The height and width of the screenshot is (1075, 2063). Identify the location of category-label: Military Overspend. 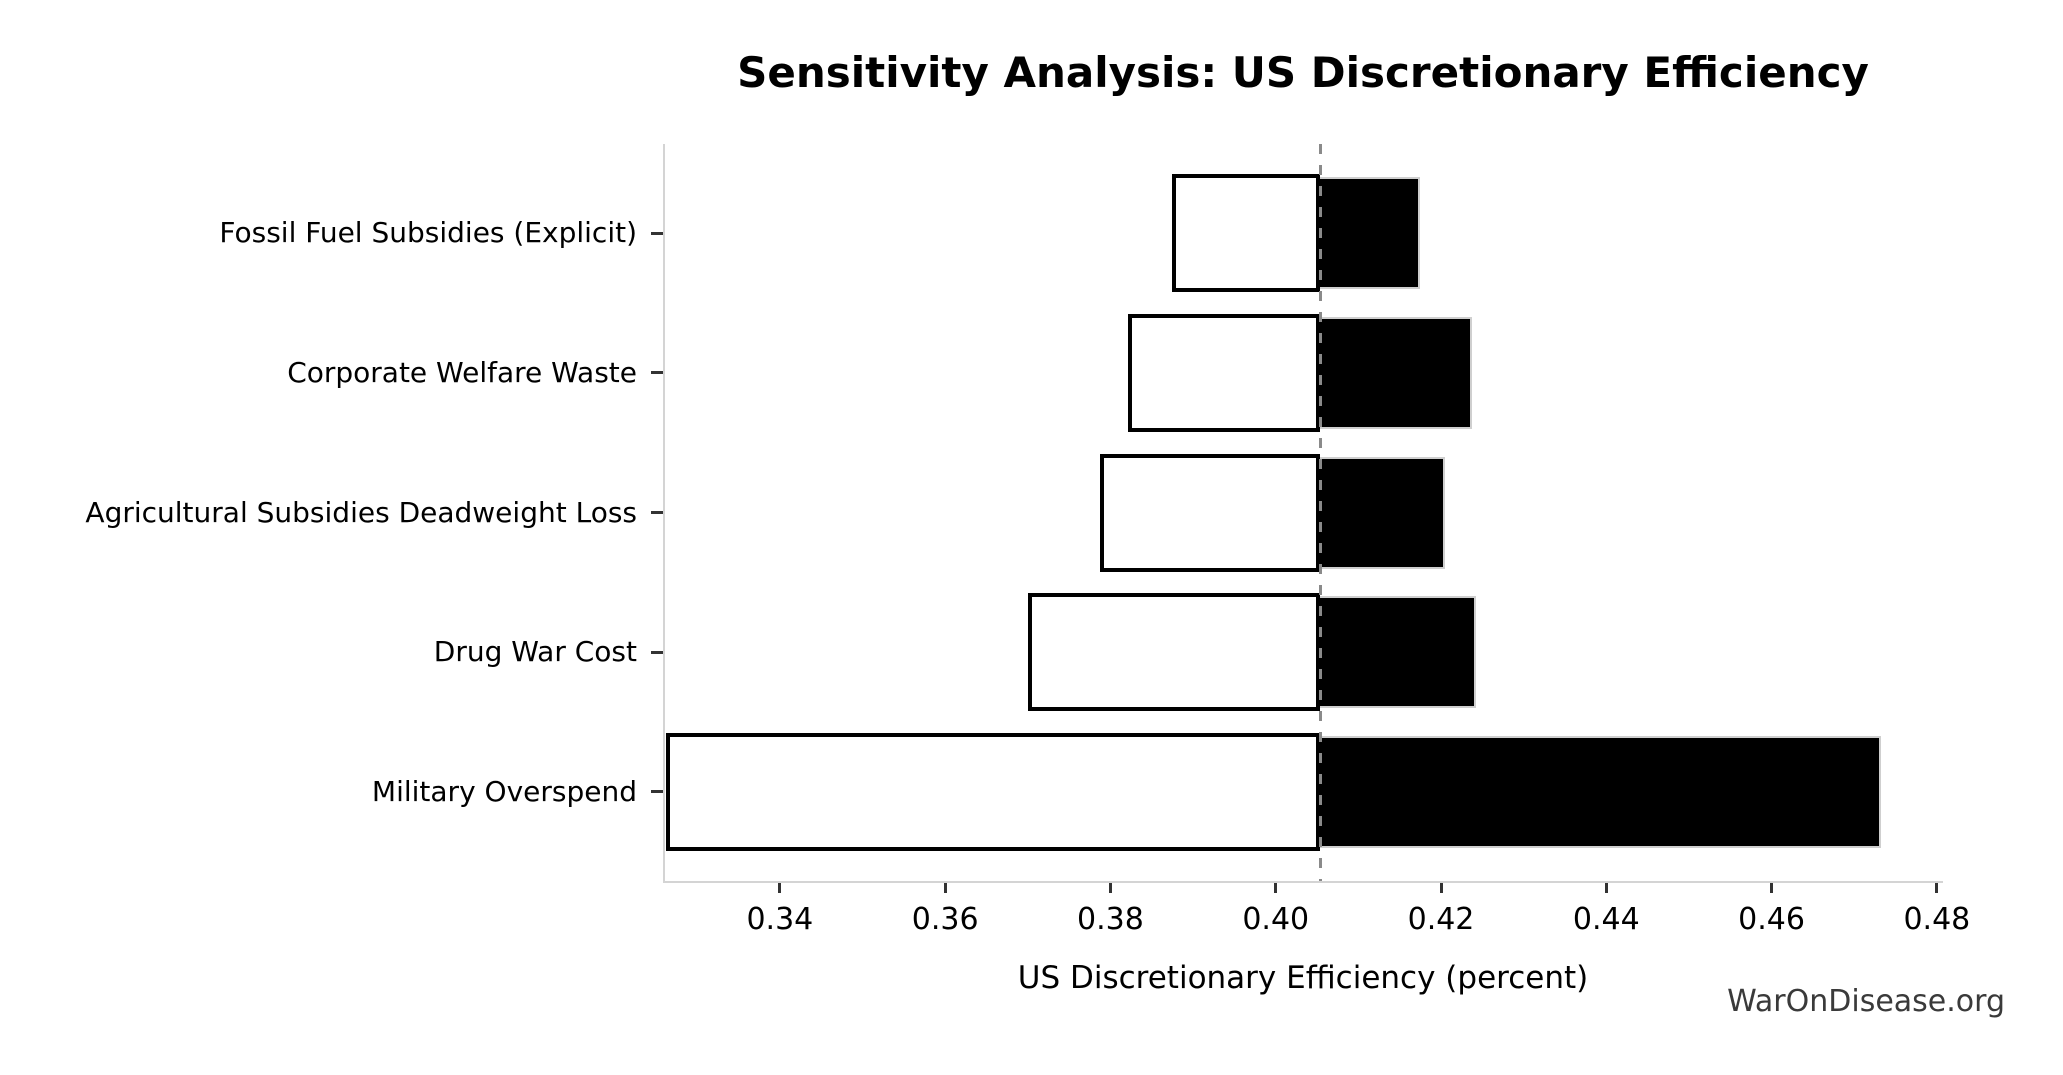
(504, 791).